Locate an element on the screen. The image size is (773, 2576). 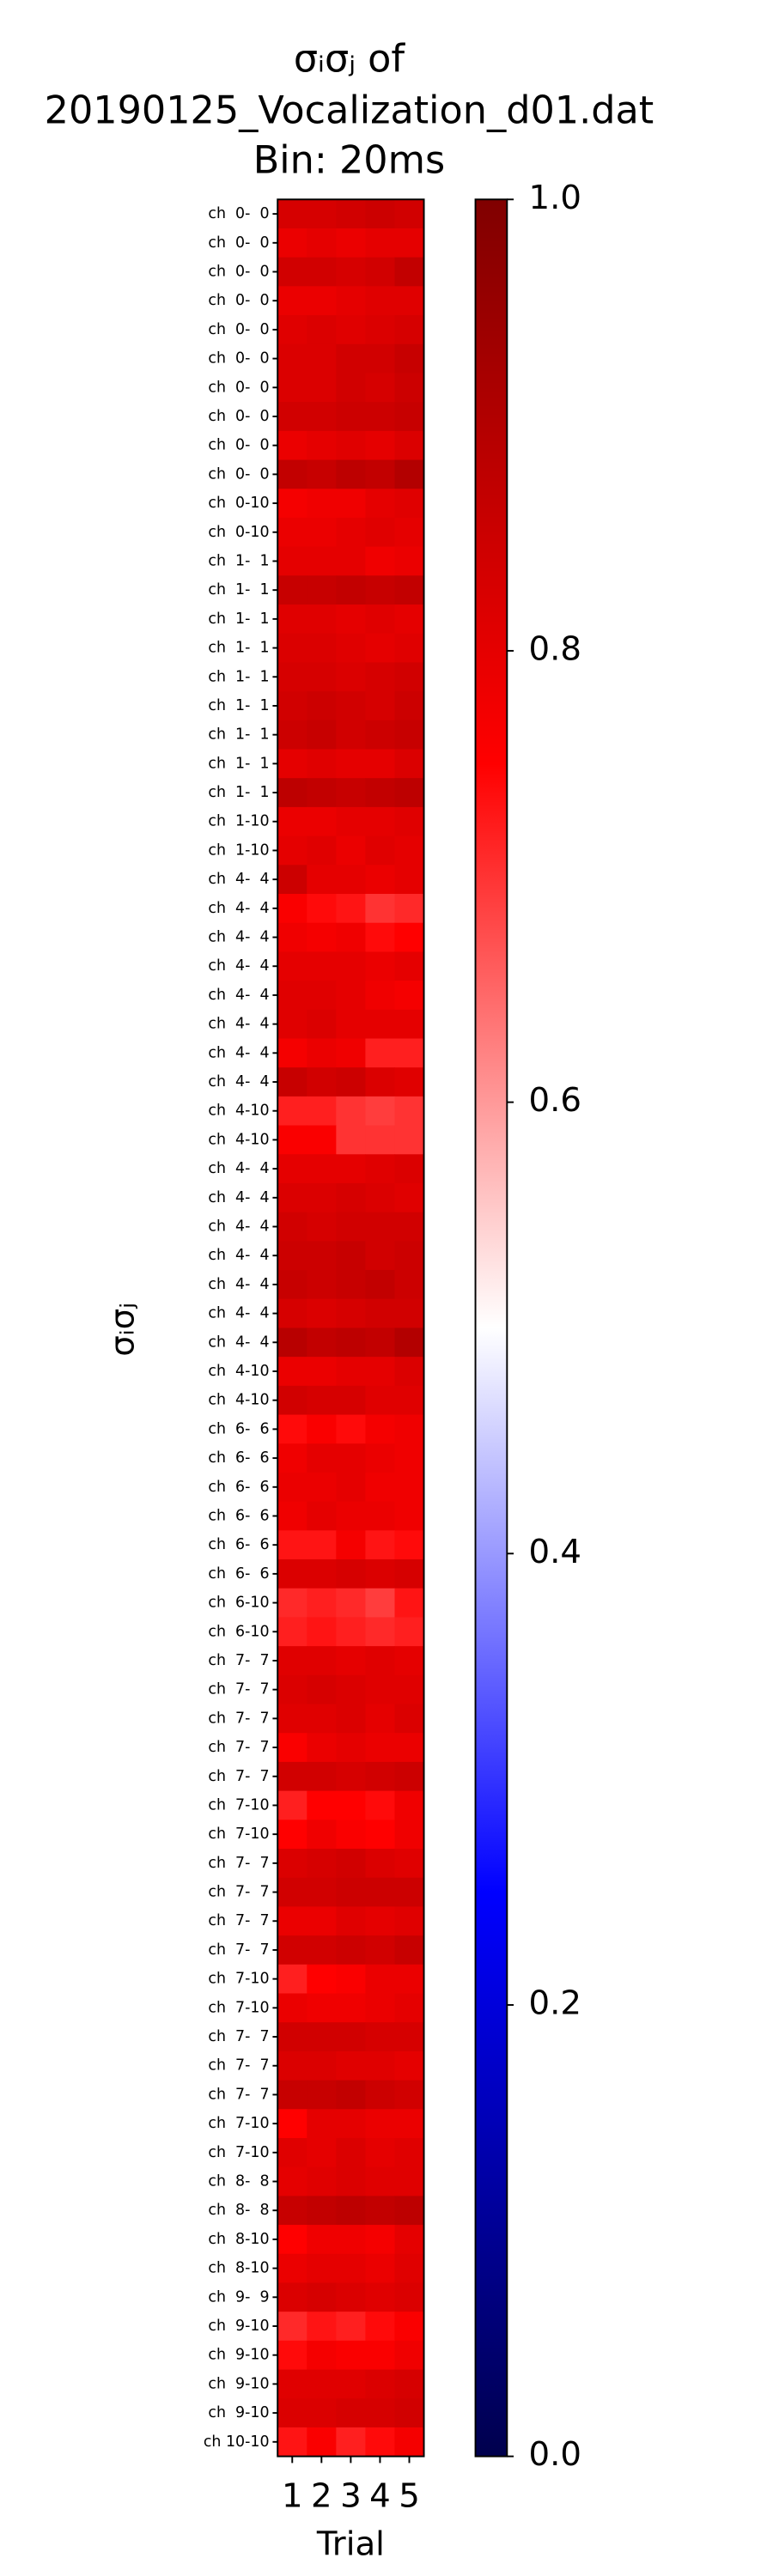
y-tick-label: ch 0- 0 is located at coordinates (239, 329).